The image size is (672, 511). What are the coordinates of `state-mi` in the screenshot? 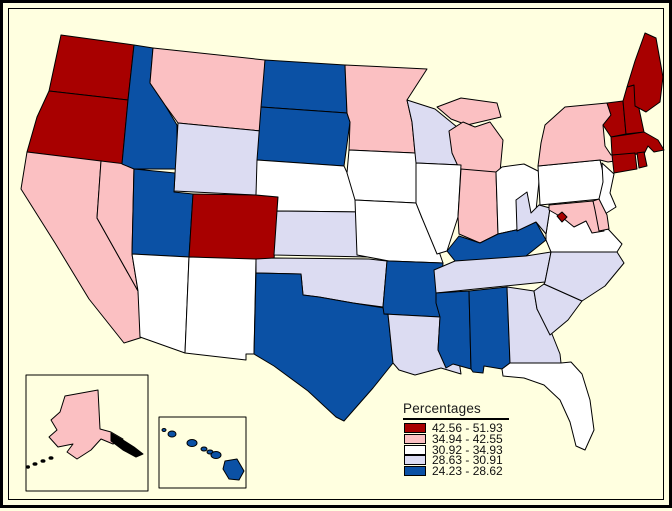 It's located at (476, 148).